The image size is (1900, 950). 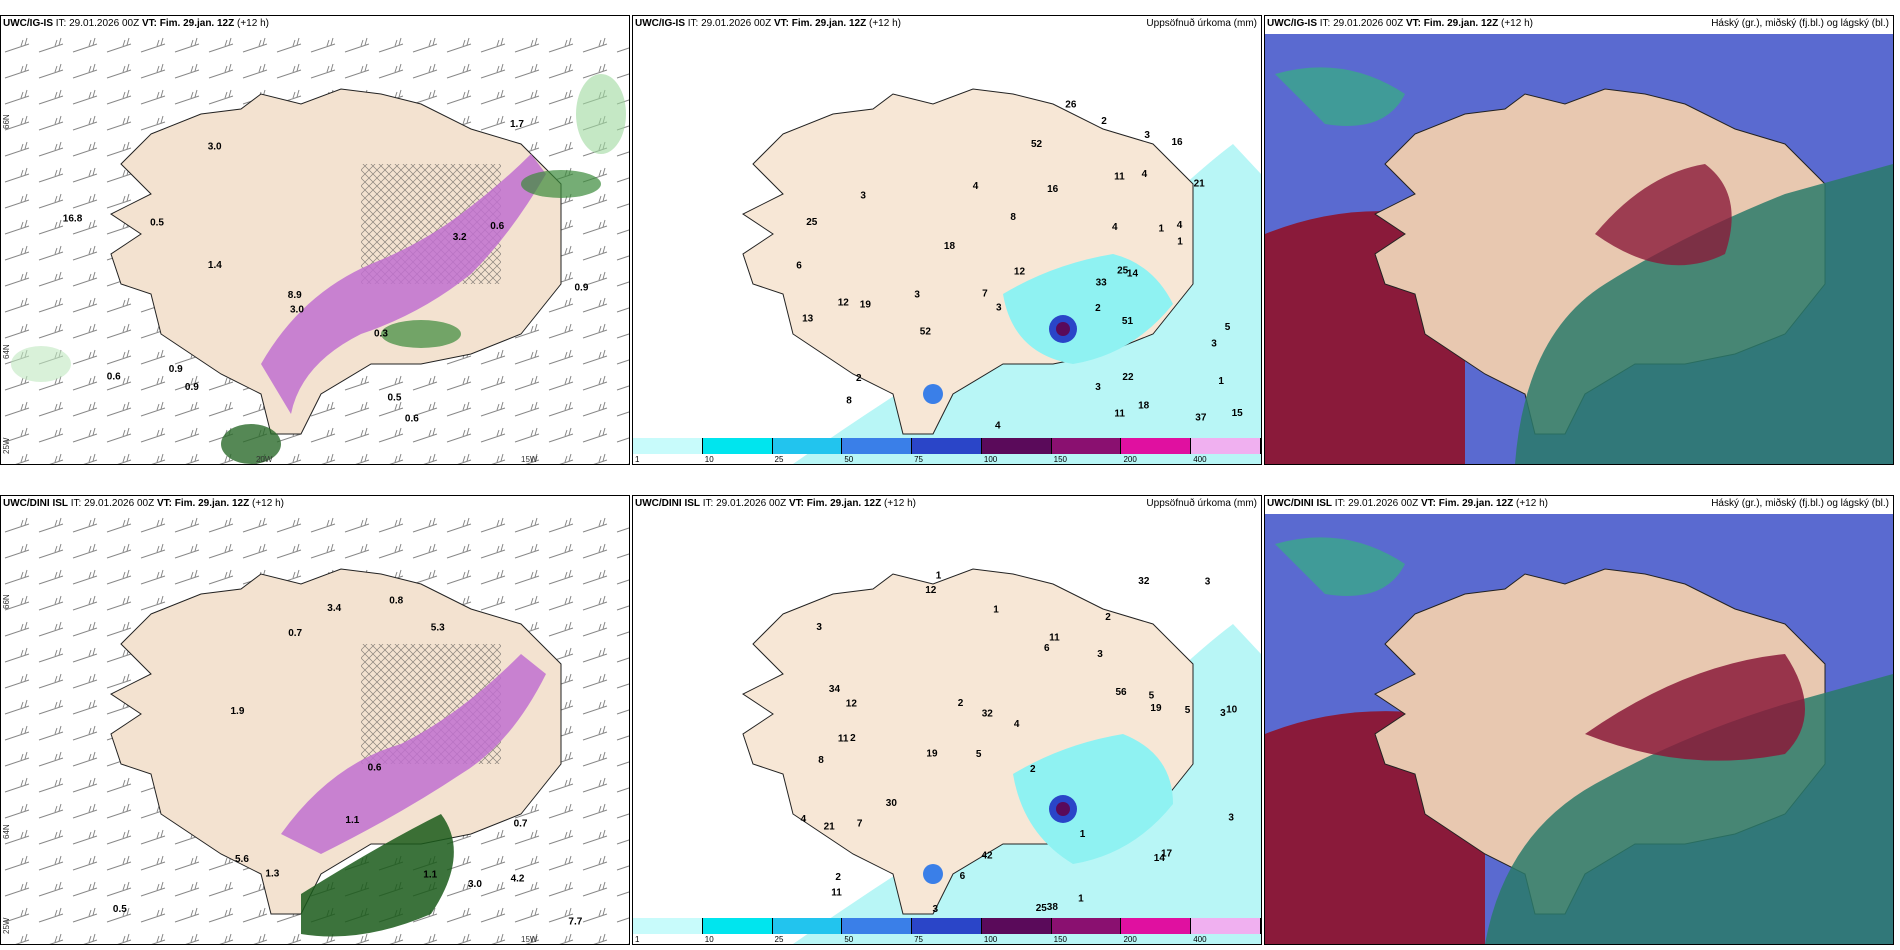 I want to click on value-label: 37, so click(x=1201, y=417).